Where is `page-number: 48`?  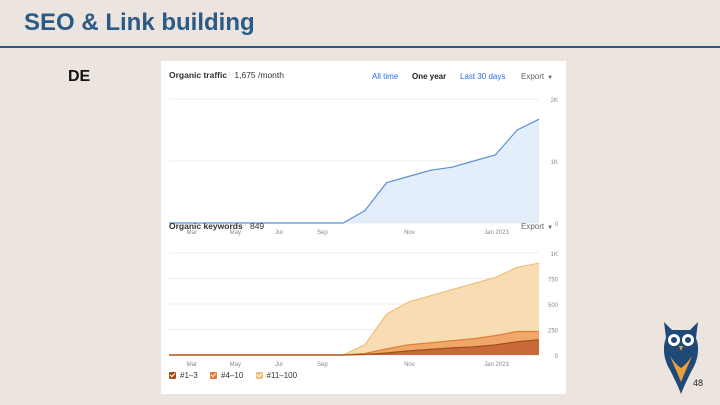 page-number: 48 is located at coordinates (697, 383).